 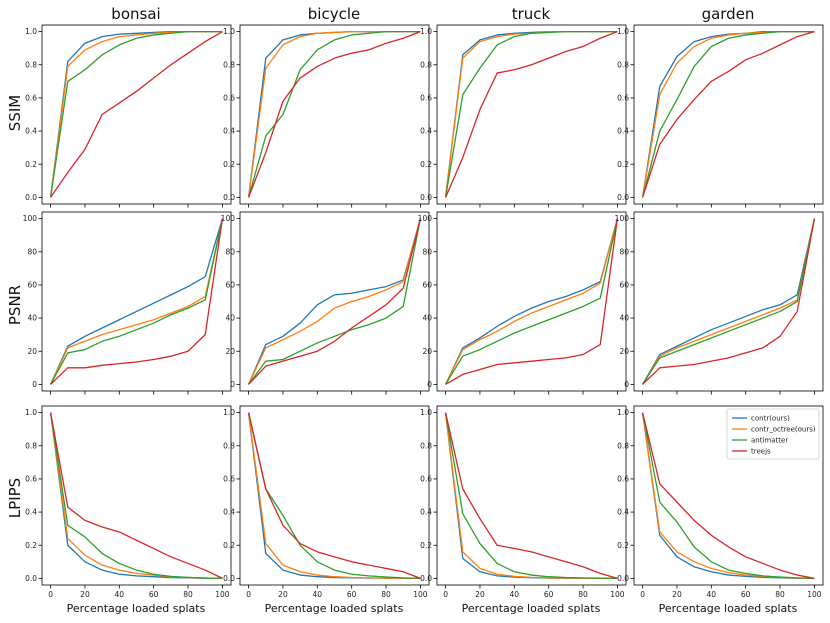 What do you see at coordinates (188, 594) in the screenshot?
I see `x-tick-label: 80` at bounding box center [188, 594].